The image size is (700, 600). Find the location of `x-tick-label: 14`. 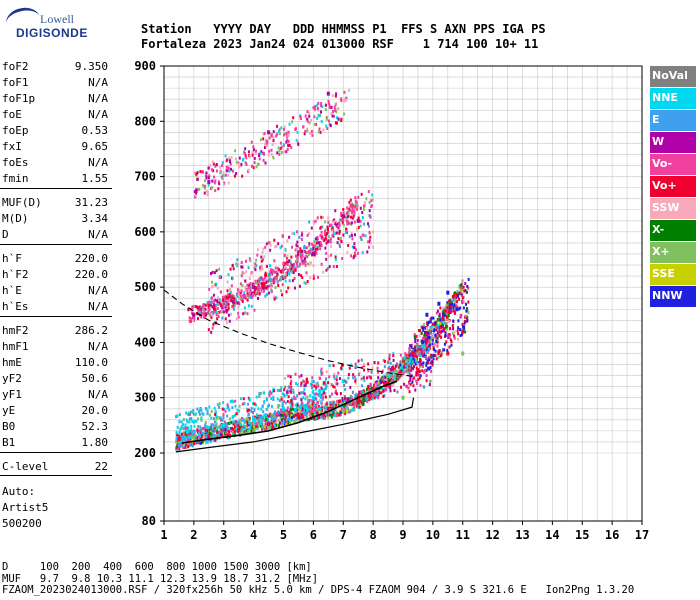

x-tick-label: 14 is located at coordinates (552, 535).